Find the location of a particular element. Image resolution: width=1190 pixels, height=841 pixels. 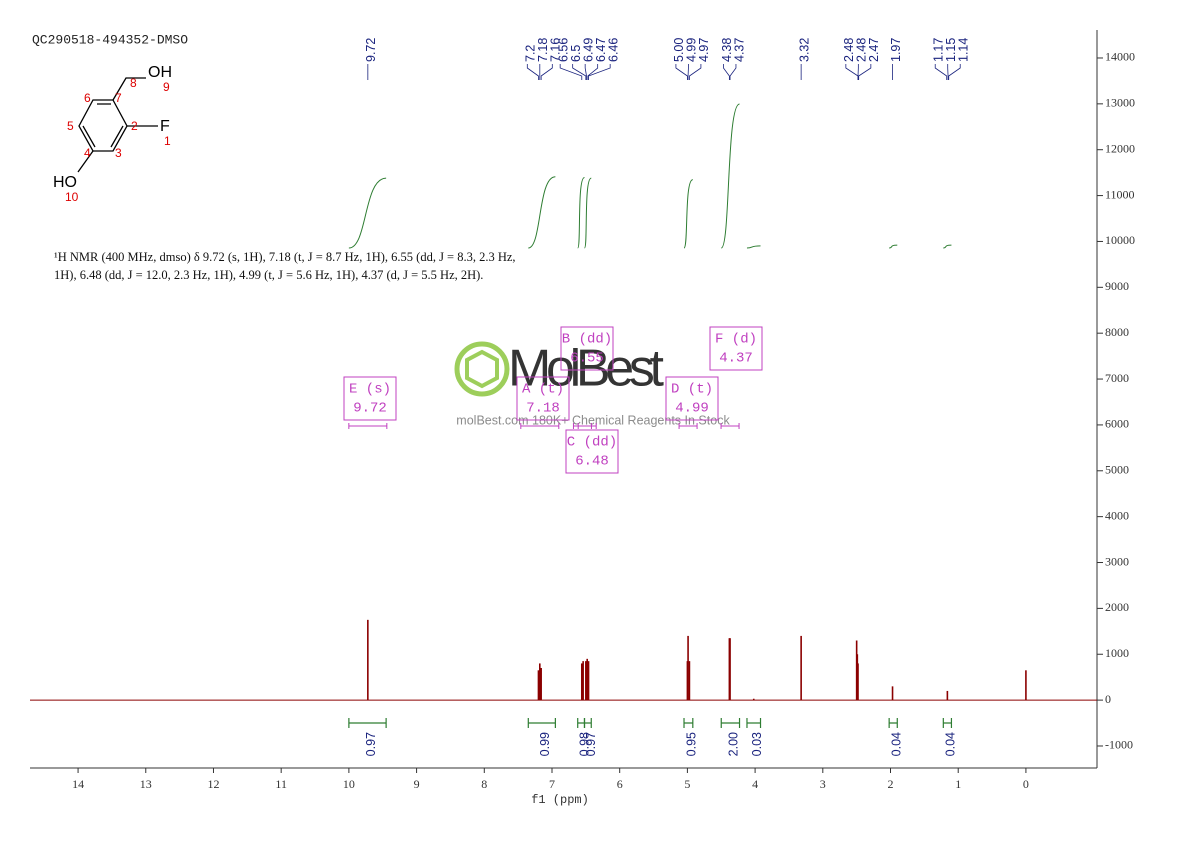

integral-label: 0.98 is located at coordinates (584, 744).